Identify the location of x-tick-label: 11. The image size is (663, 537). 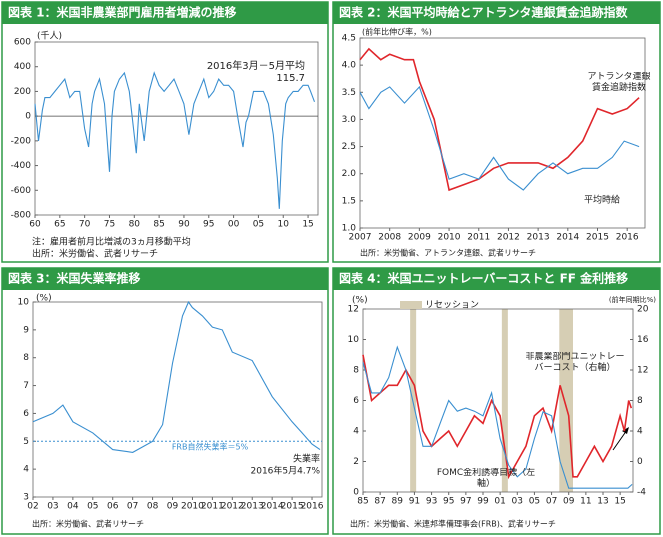
(585, 502).